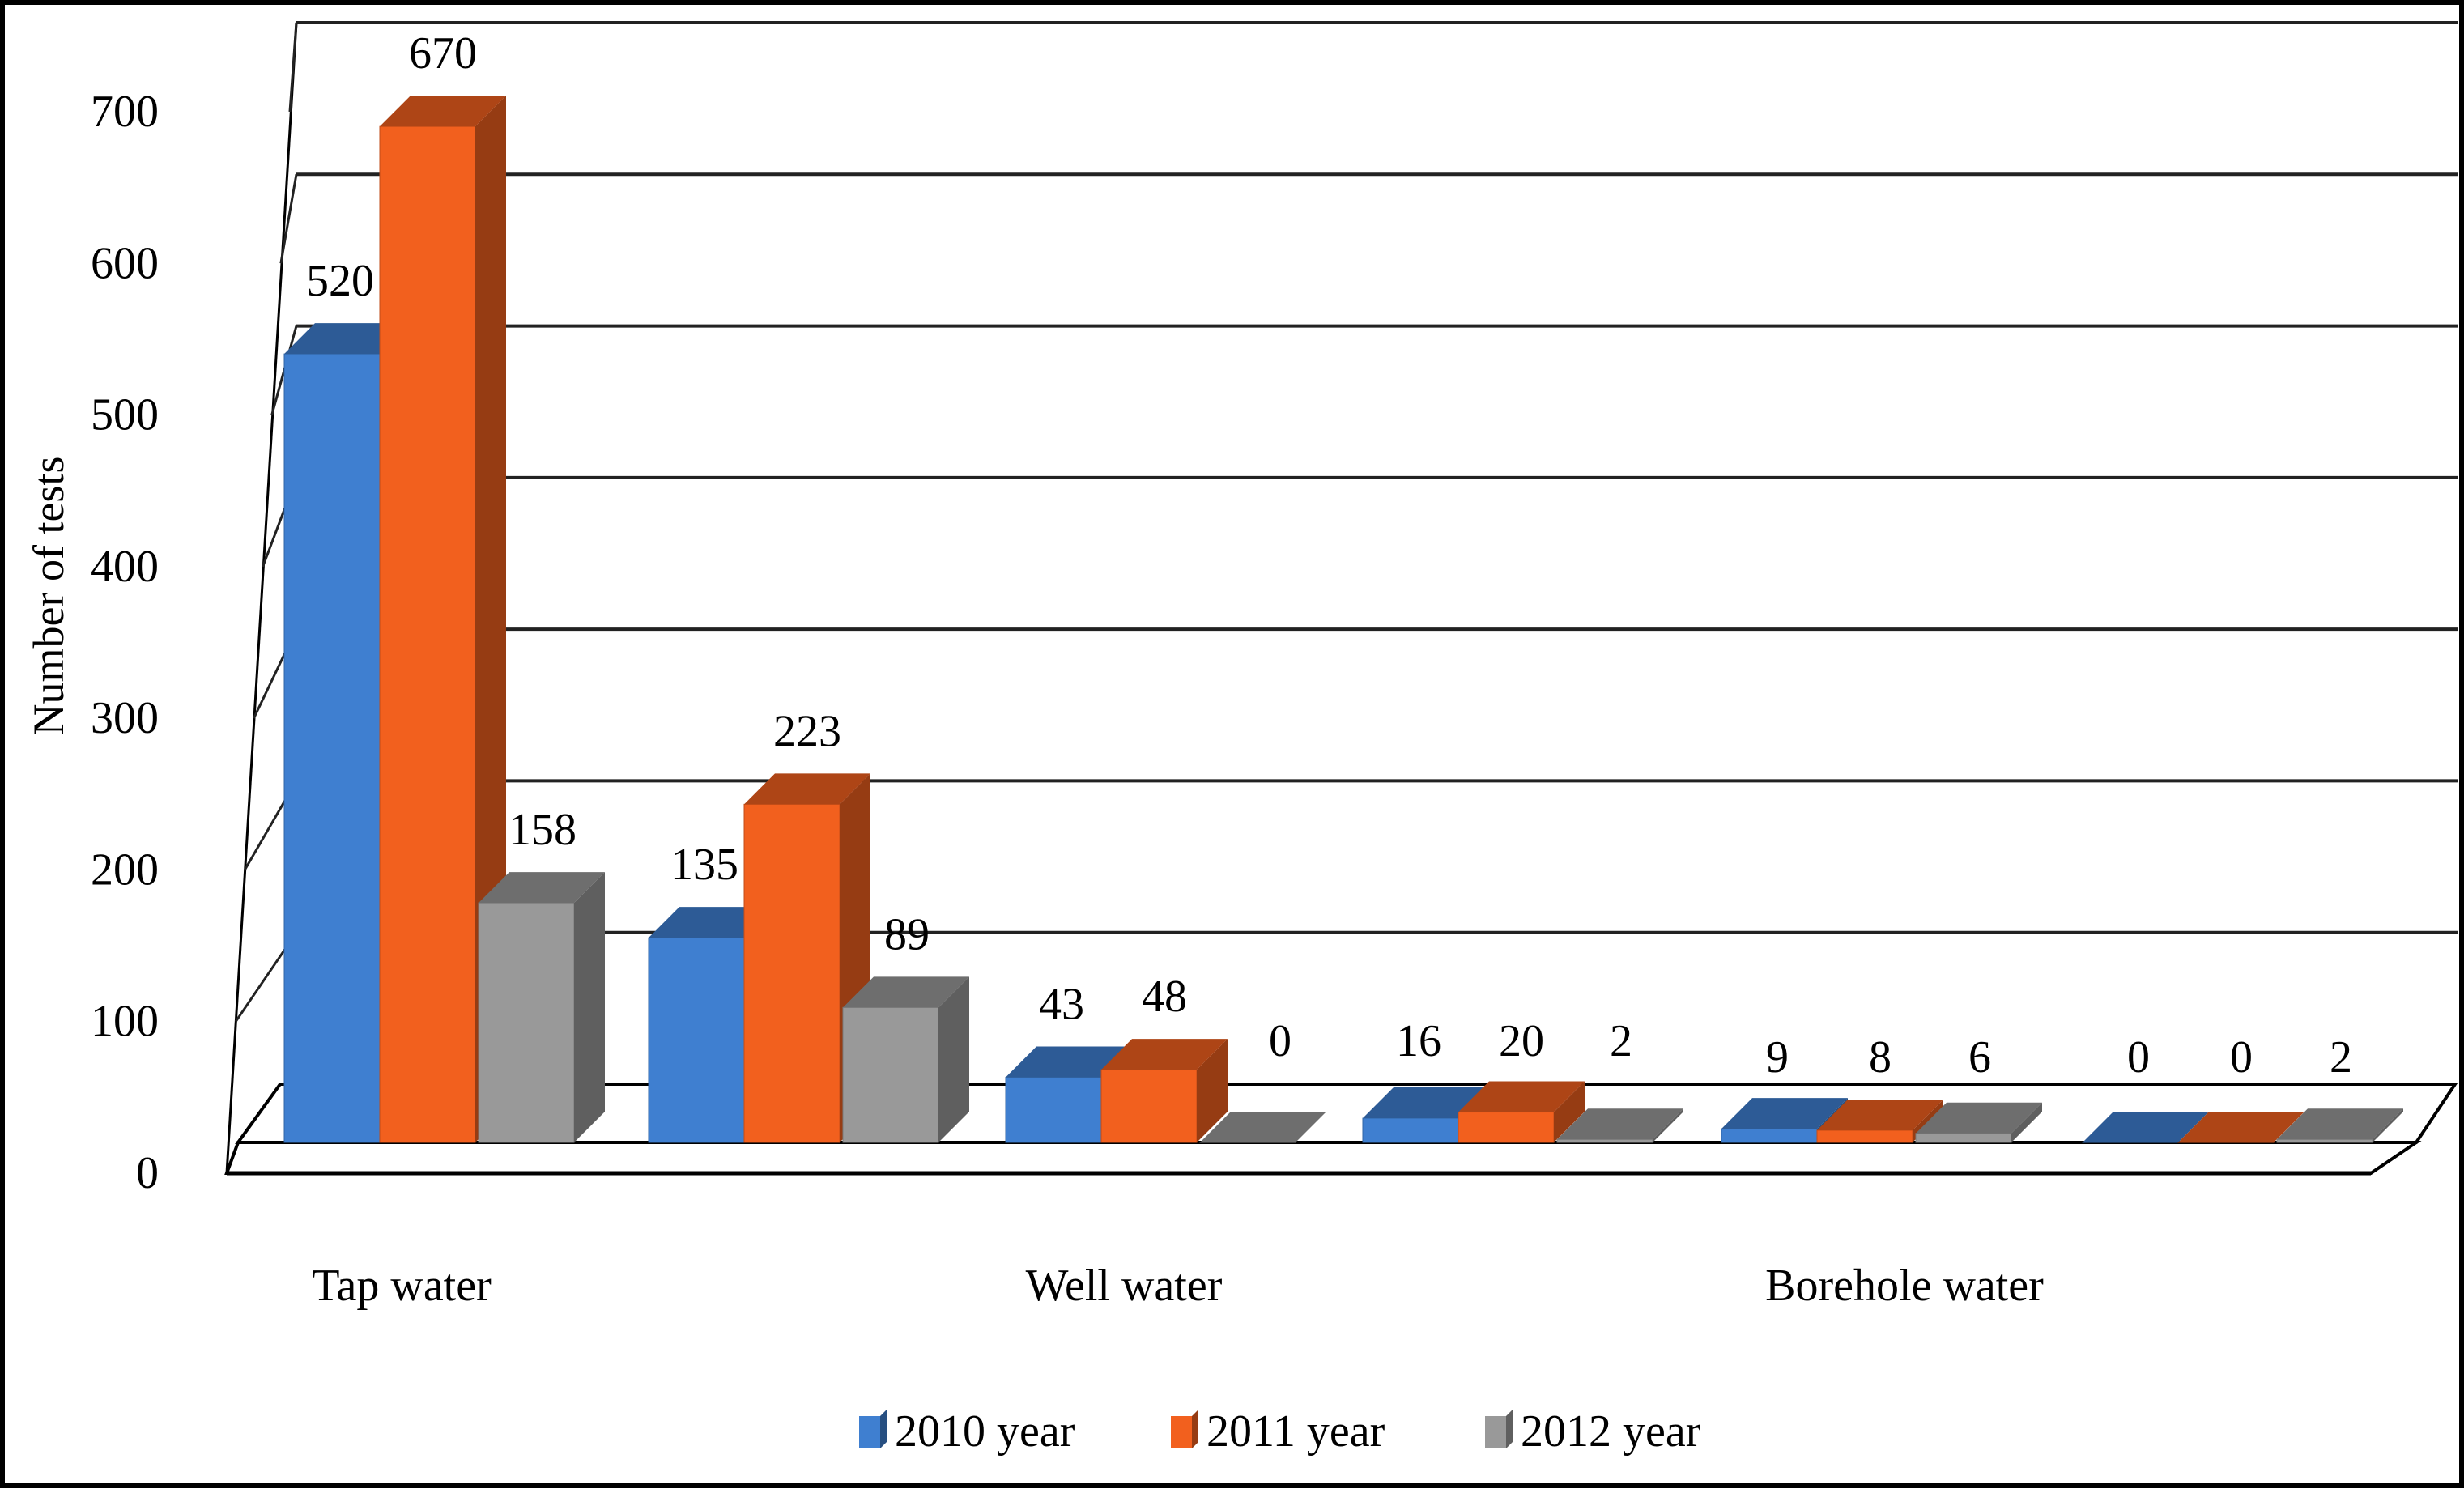  I want to click on data-label: 8, so click(1880, 1058).